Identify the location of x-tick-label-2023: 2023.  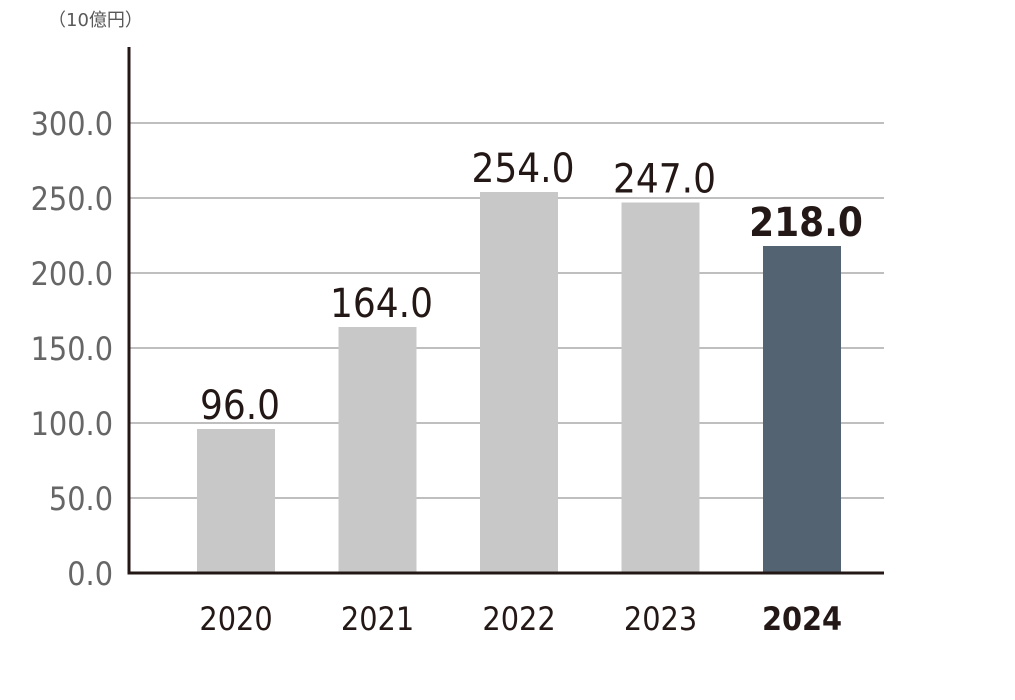
(660, 619).